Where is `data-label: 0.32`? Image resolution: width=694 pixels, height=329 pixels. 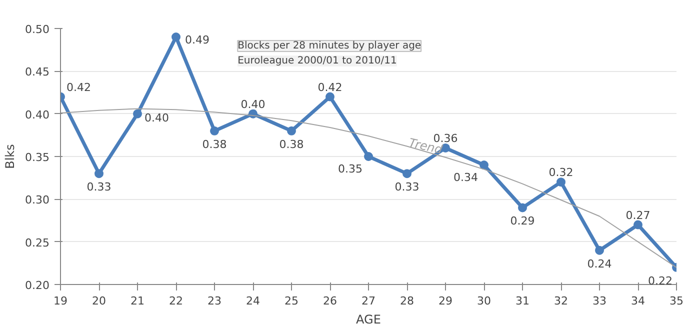 data-label: 0.32 is located at coordinates (561, 173).